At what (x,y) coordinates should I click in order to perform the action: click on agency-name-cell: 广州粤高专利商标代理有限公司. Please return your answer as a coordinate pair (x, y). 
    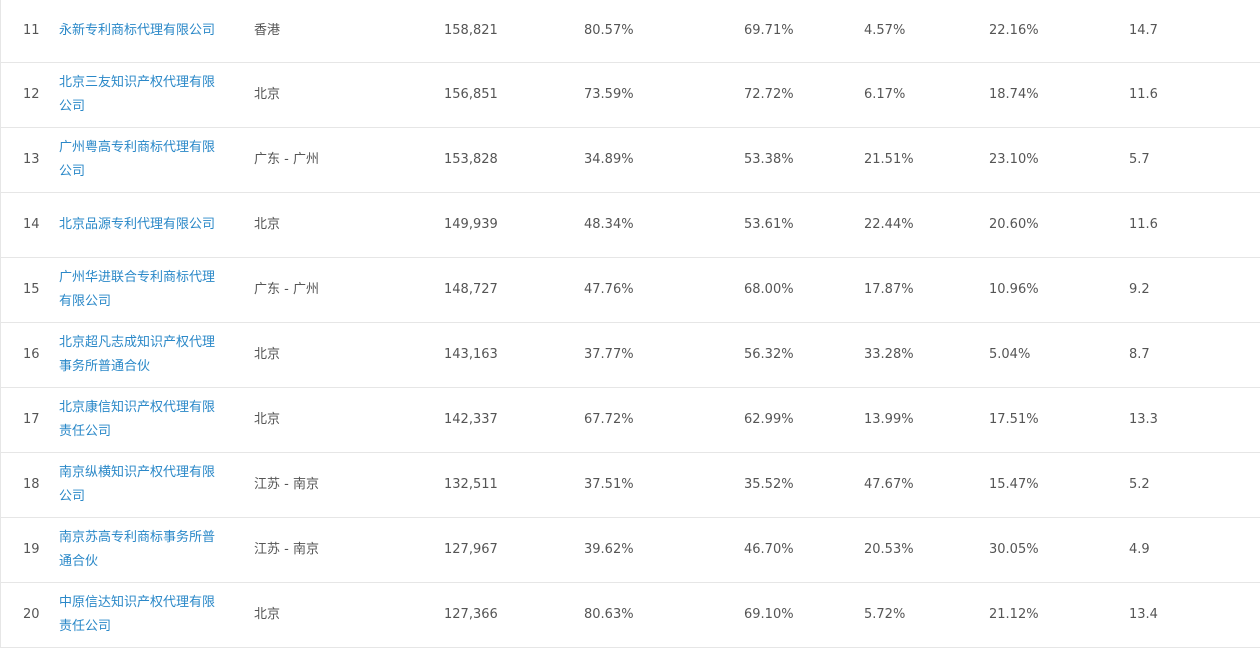
    Looking at the image, I should click on (139, 160).